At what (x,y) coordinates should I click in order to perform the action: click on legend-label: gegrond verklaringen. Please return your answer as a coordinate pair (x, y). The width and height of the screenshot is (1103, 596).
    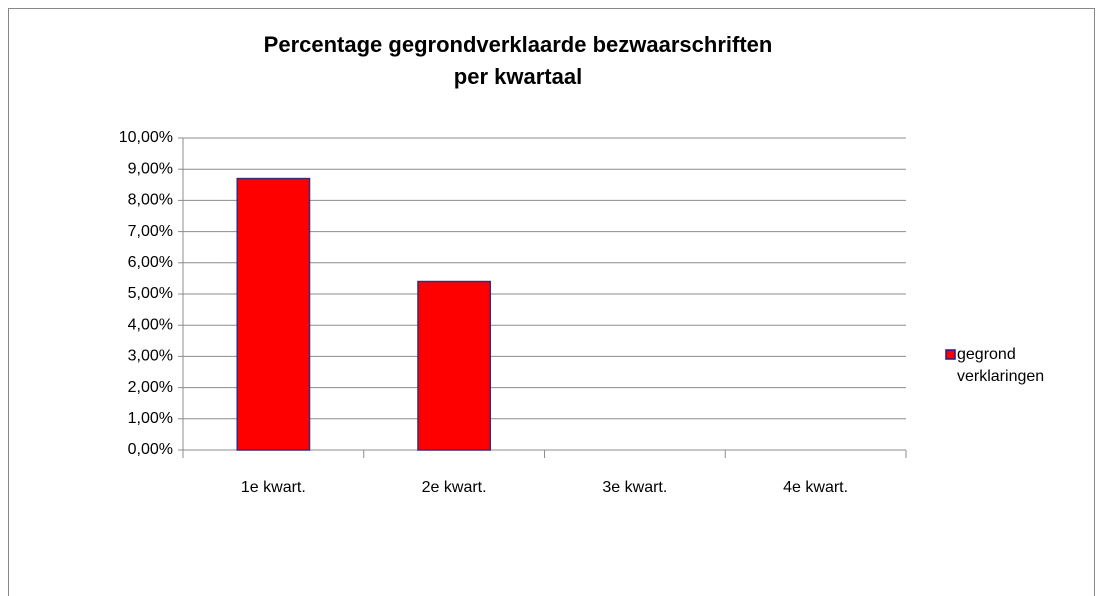
    Looking at the image, I should click on (1001, 365).